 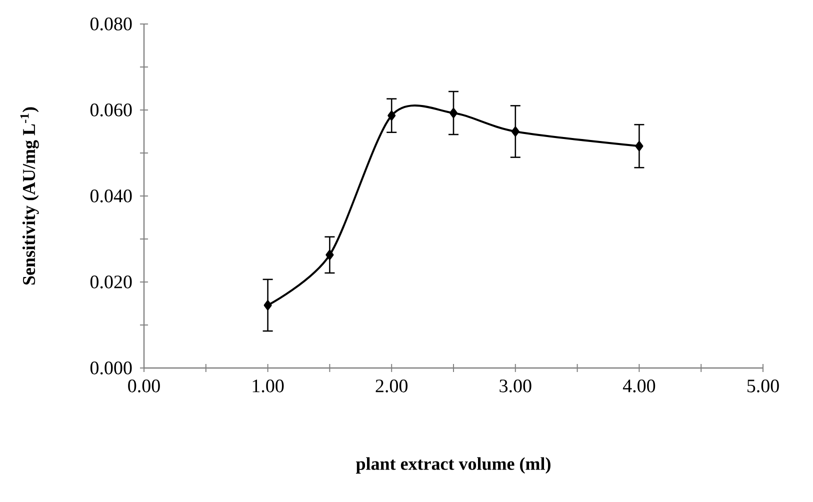 What do you see at coordinates (144, 386) in the screenshot?
I see `x-tick-label: 0.00` at bounding box center [144, 386].